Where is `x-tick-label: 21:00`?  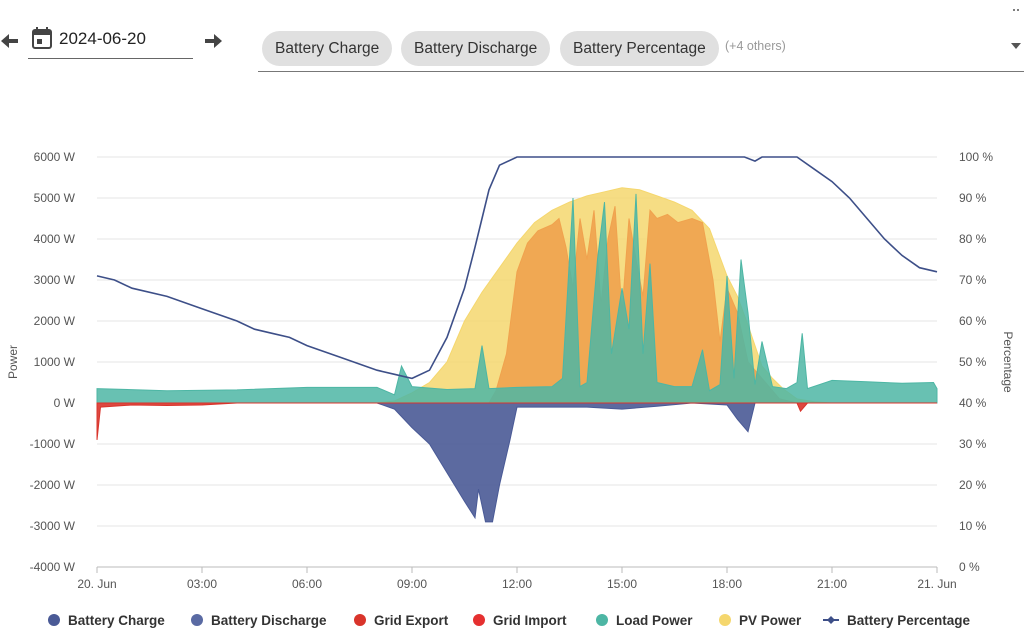 x-tick-label: 21:00 is located at coordinates (832, 584).